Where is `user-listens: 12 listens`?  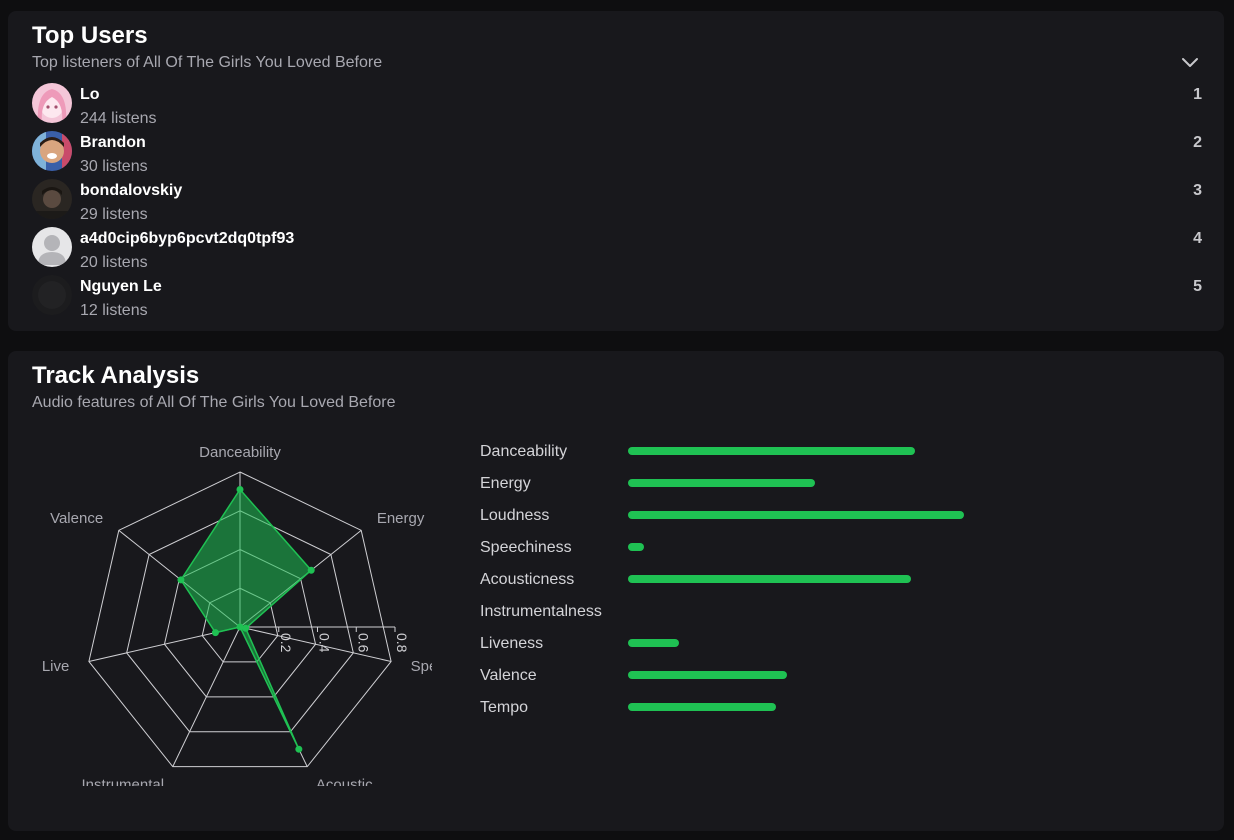
user-listens: 12 listens is located at coordinates (114, 310).